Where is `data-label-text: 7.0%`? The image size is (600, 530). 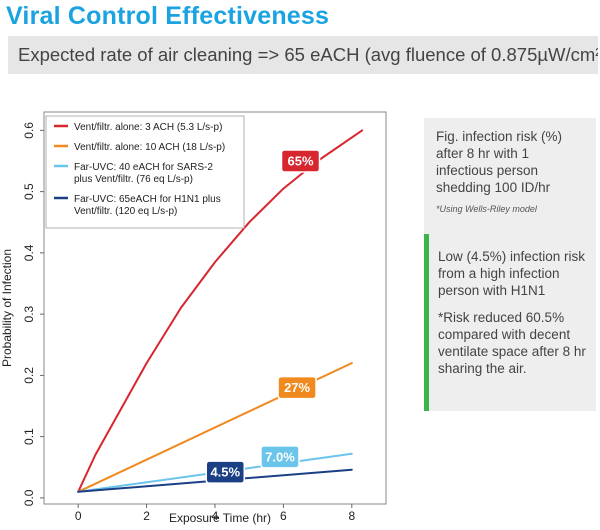 data-label-text: 7.0% is located at coordinates (280, 456).